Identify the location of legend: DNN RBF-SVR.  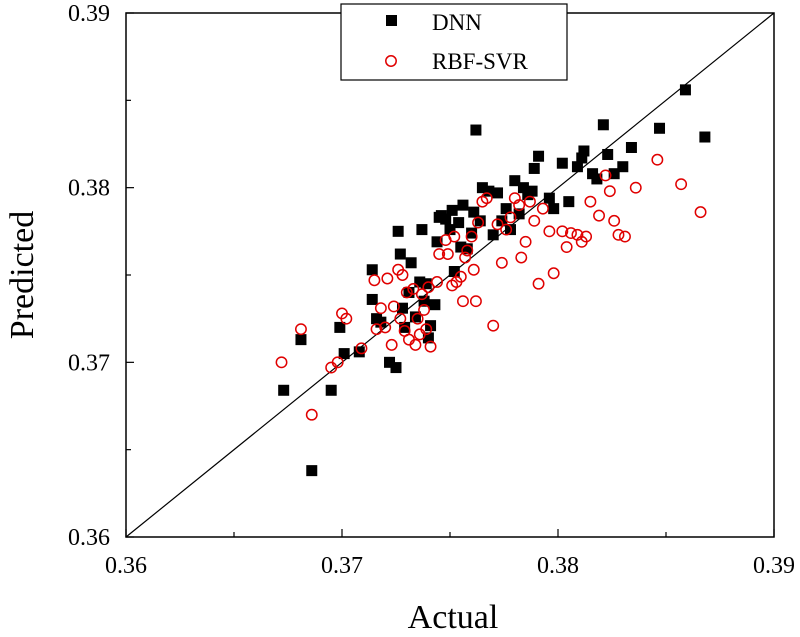
(454, 42).